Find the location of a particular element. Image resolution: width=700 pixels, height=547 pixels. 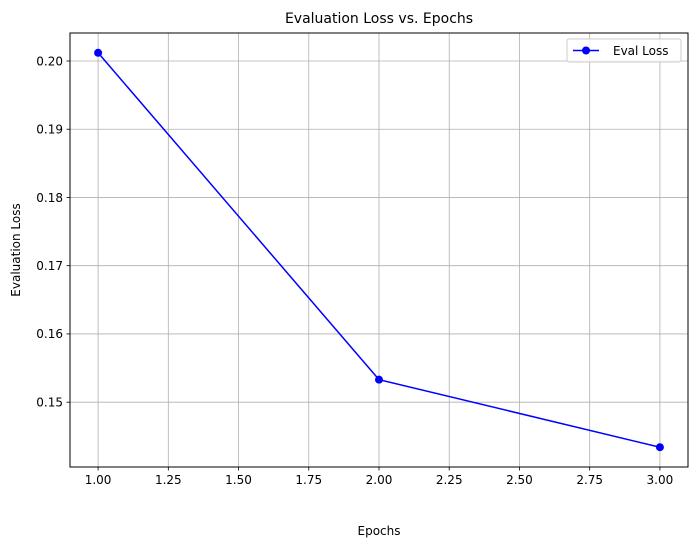

x-axis-label: Epochs is located at coordinates (379, 531).